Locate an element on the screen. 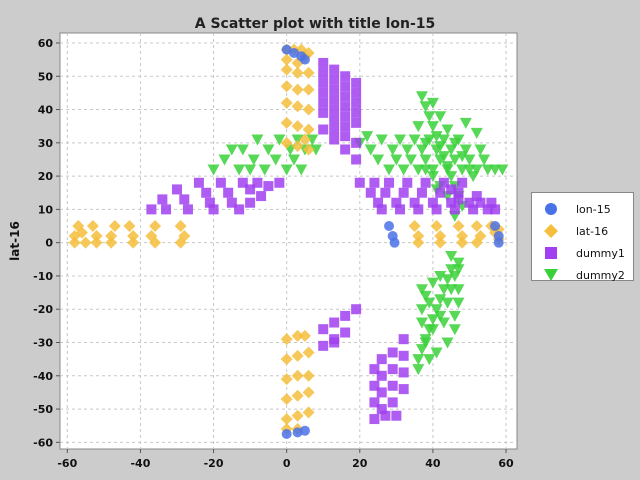  y-tick-label: -40 is located at coordinates (43, 376).